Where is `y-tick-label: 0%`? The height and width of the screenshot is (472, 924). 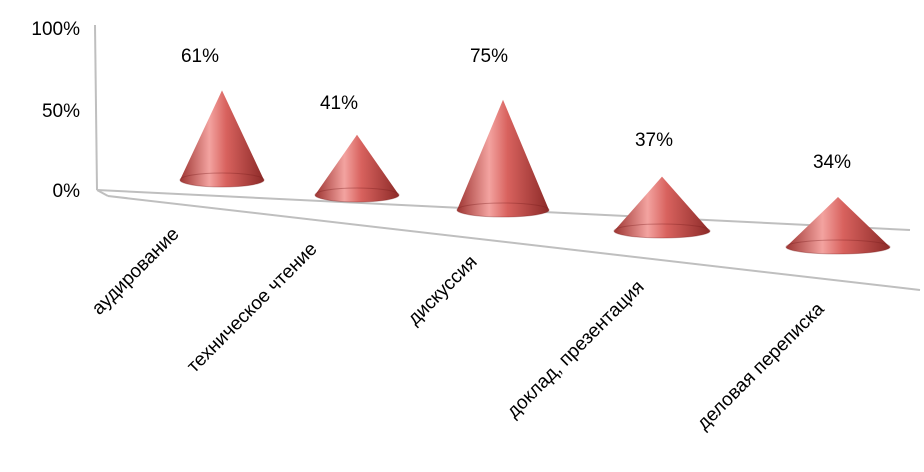
y-tick-label: 0% is located at coordinates (67, 191).